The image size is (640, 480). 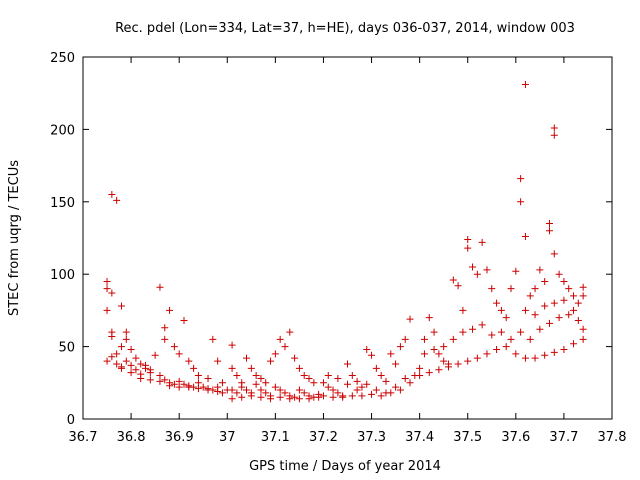 What do you see at coordinates (83, 437) in the screenshot?
I see `x-tick-label: 36.7` at bounding box center [83, 437].